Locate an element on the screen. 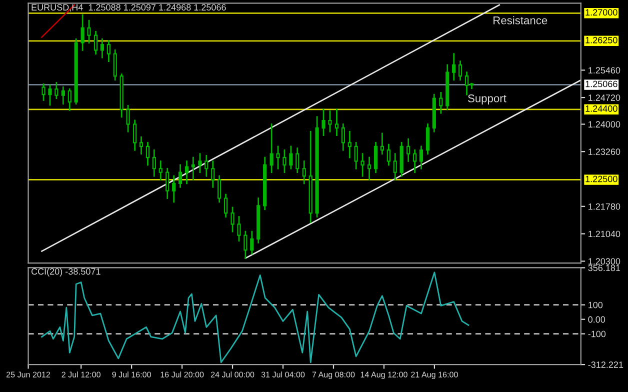 This screenshot has width=628, height=392. x-tick-label: 31 Jul 04:00 is located at coordinates (283, 375).